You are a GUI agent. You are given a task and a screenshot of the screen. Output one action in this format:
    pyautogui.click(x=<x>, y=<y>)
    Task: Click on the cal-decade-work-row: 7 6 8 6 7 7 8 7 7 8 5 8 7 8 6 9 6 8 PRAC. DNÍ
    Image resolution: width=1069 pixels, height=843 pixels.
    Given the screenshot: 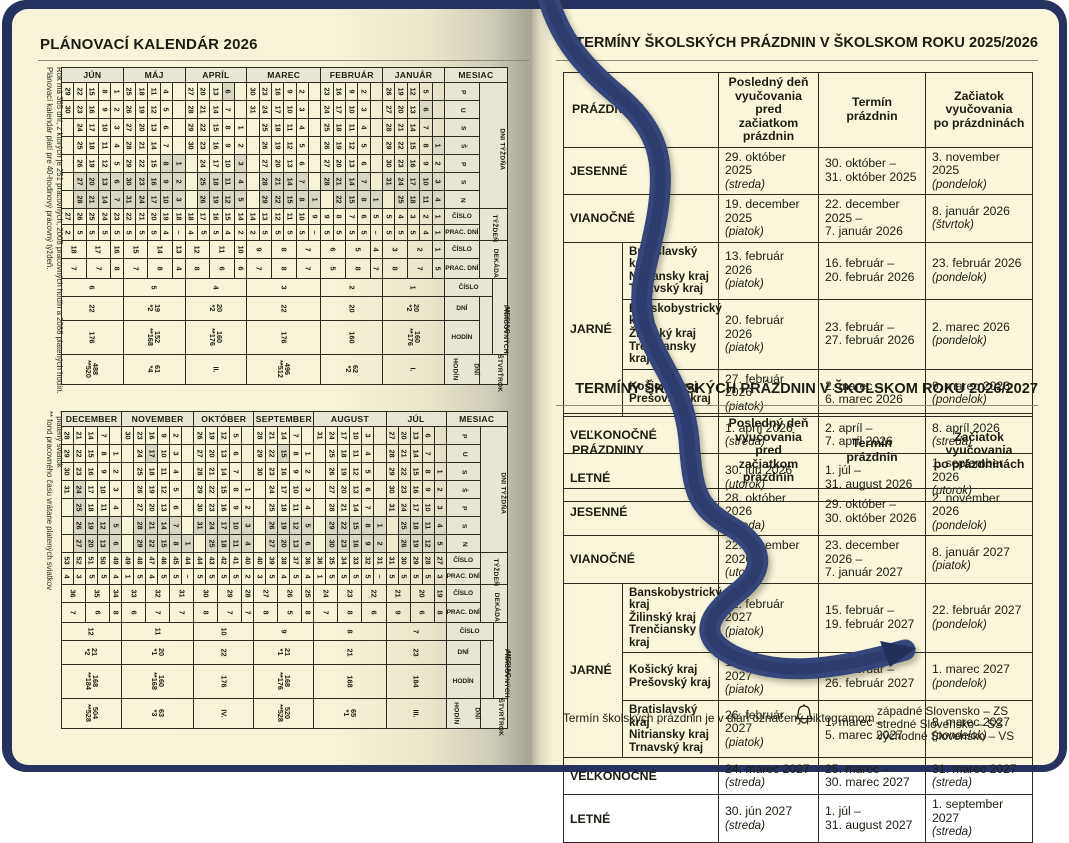 What is the action you would take?
    pyautogui.click(x=284, y=612)
    